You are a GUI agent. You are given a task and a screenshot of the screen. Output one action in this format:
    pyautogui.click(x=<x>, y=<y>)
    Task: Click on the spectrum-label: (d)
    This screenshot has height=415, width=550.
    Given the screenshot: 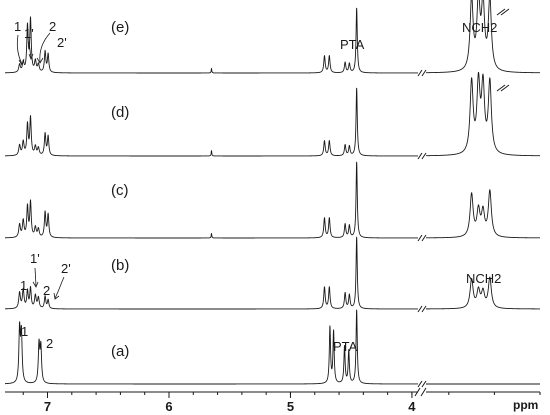 What is the action you would take?
    pyautogui.click(x=120, y=112)
    